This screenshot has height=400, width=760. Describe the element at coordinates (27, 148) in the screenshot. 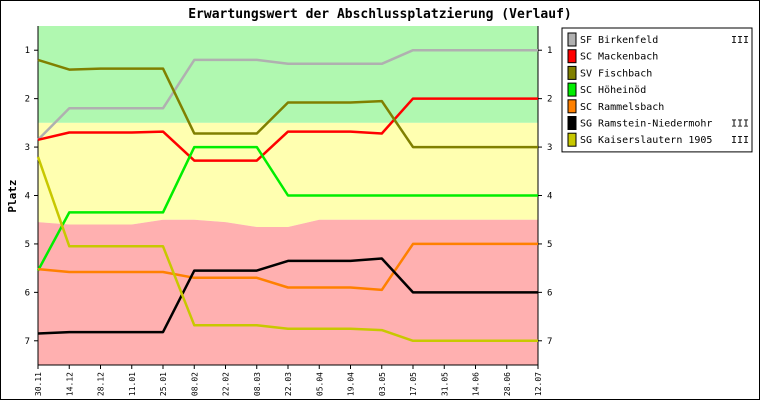

I see `y-tick-label-left: 3` at that location.